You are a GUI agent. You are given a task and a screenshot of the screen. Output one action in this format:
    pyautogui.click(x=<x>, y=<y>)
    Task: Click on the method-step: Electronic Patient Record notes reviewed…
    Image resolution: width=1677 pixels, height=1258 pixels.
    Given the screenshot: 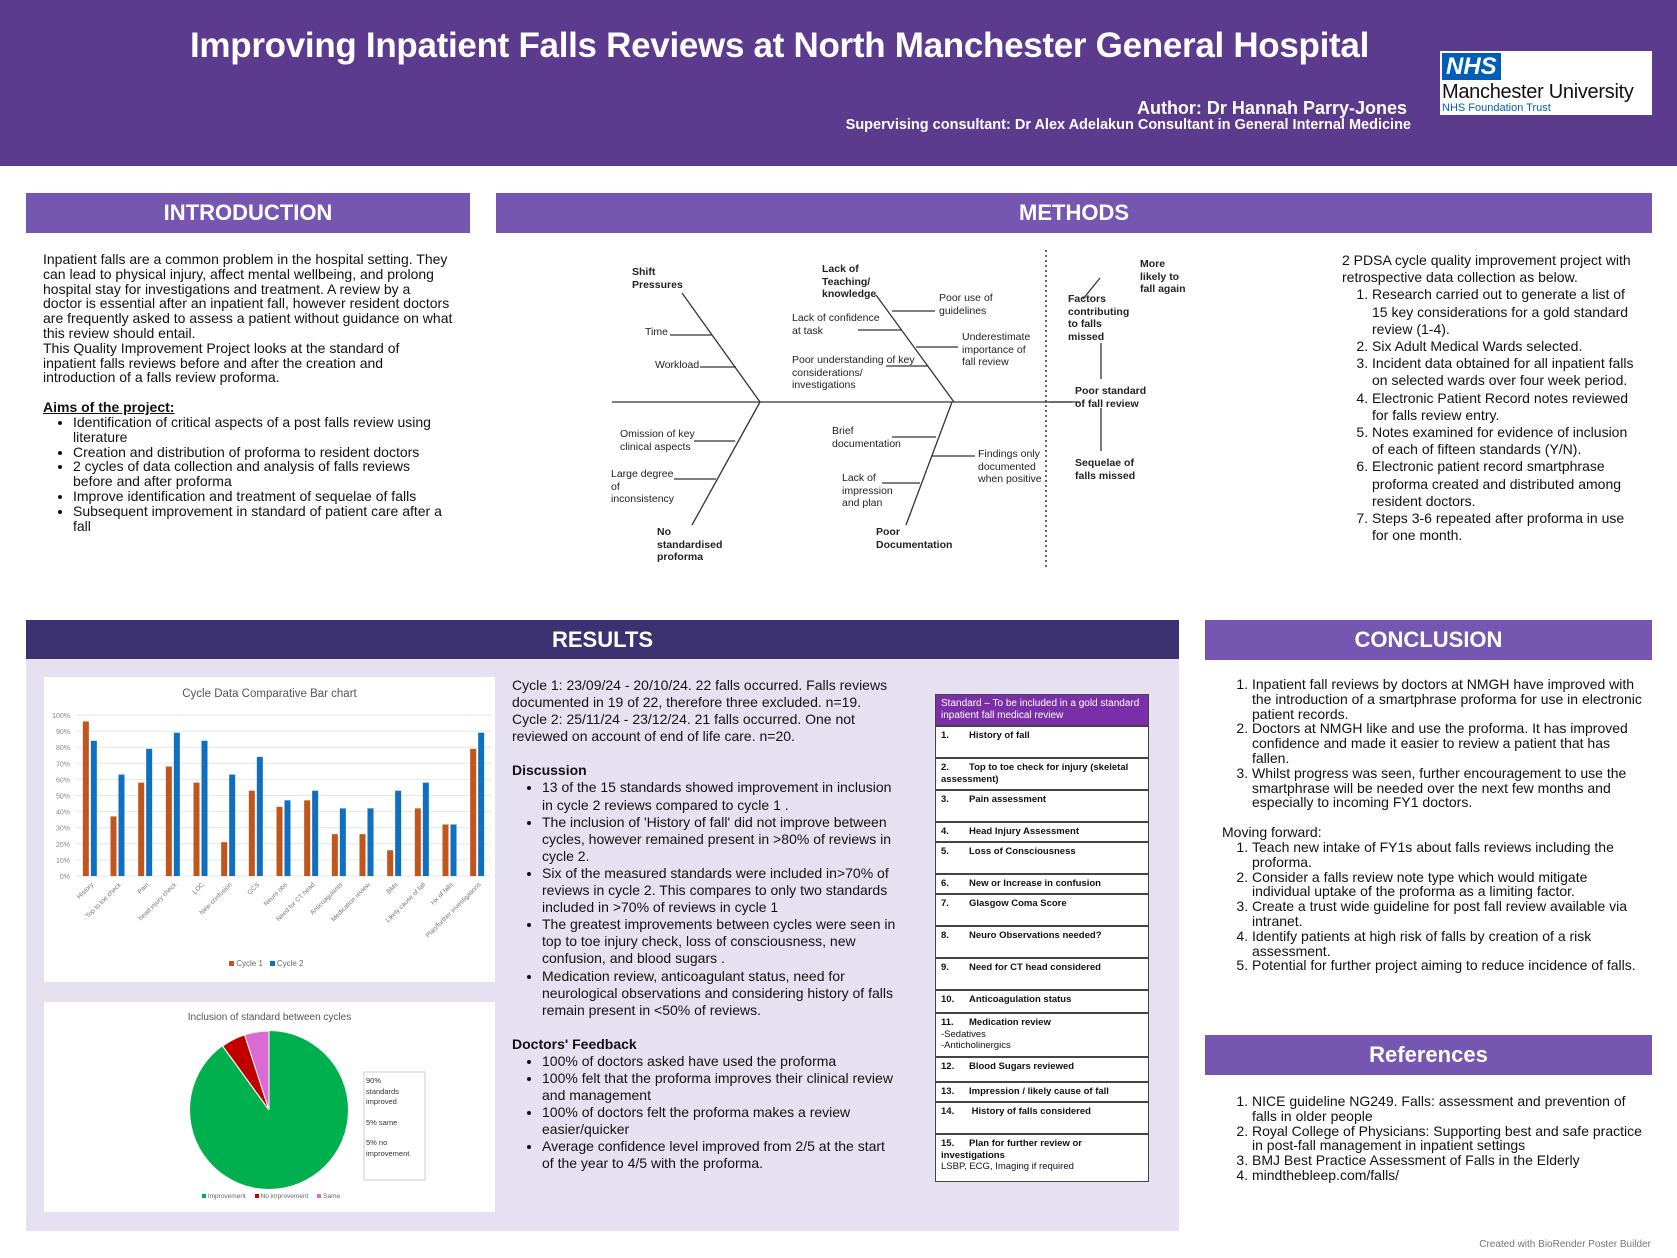 What is the action you would take?
    pyautogui.click(x=1507, y=407)
    